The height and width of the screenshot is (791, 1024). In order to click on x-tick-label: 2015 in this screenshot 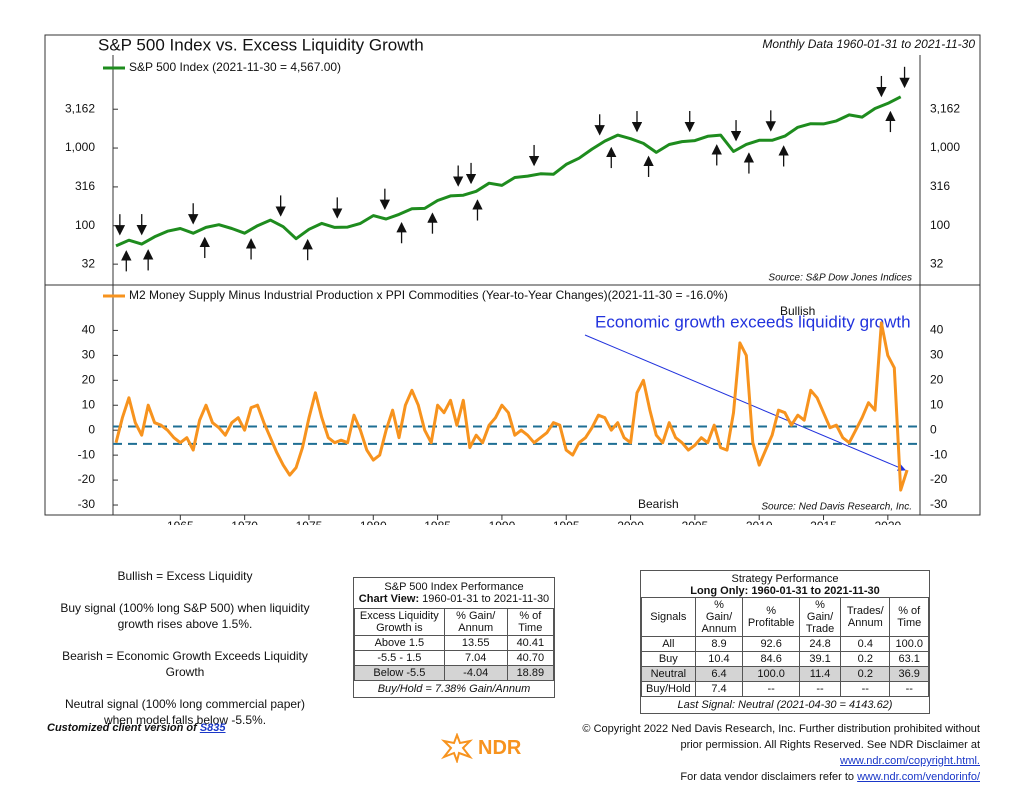, I will do `click(823, 522)`.